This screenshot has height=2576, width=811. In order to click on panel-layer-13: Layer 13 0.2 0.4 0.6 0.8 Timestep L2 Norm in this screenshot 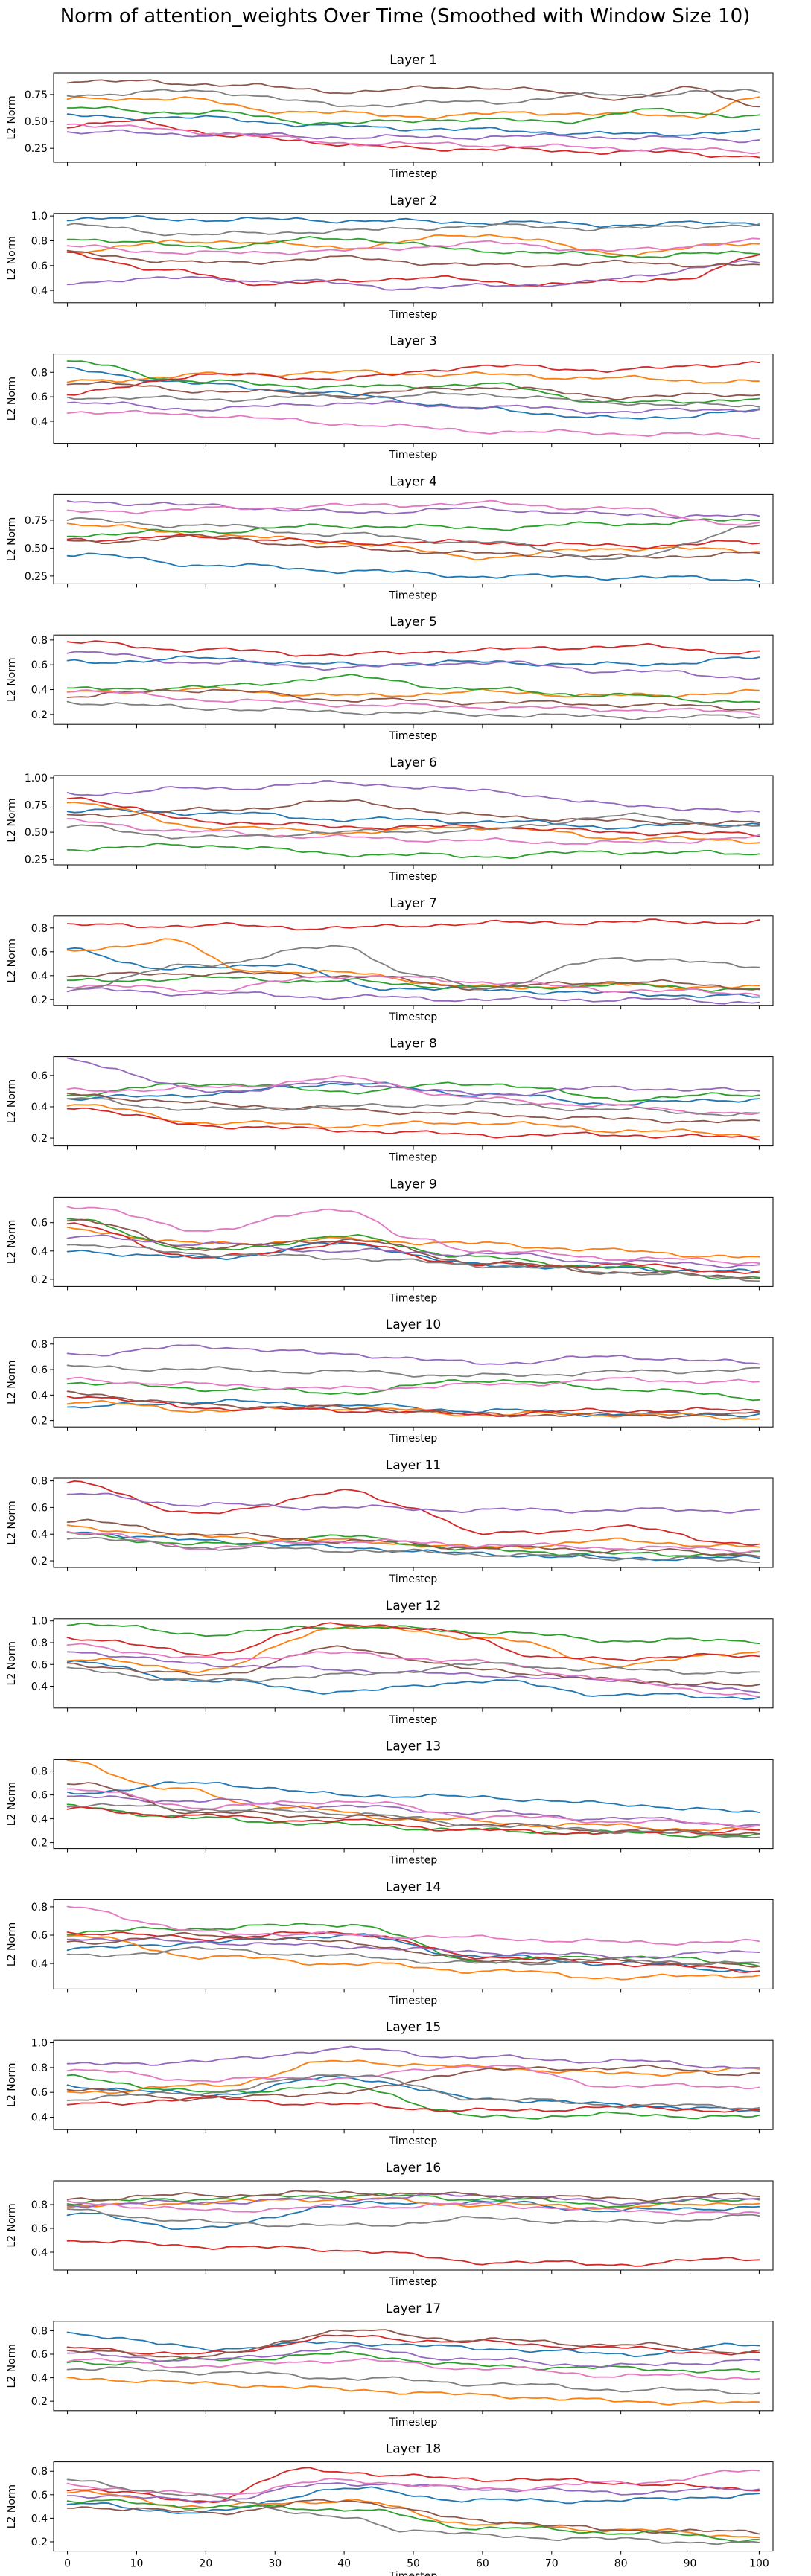, I will do `click(390, 1803)`.